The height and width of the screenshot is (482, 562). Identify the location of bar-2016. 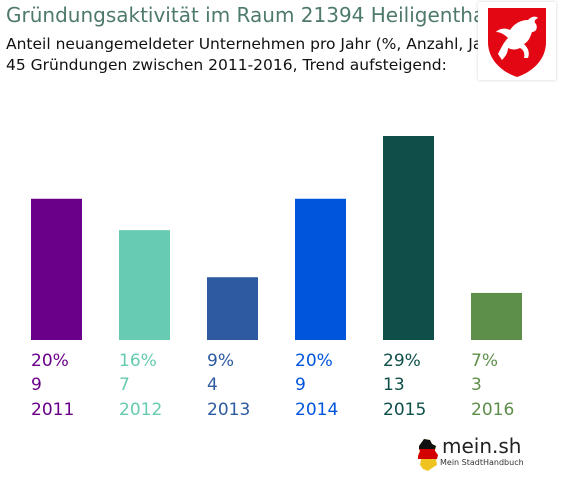
(496, 316).